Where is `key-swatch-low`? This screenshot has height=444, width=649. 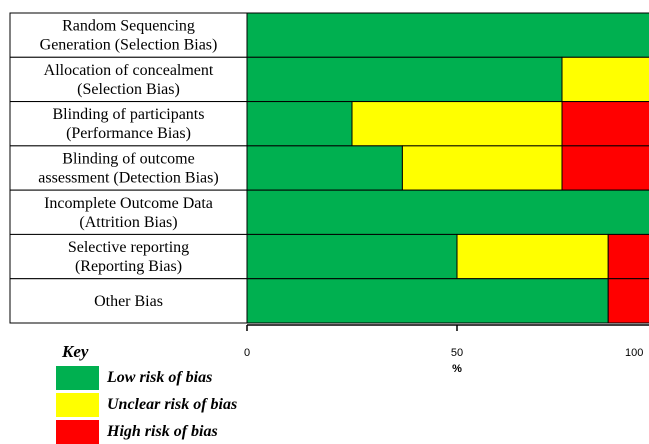
key-swatch-low is located at coordinates (77, 378).